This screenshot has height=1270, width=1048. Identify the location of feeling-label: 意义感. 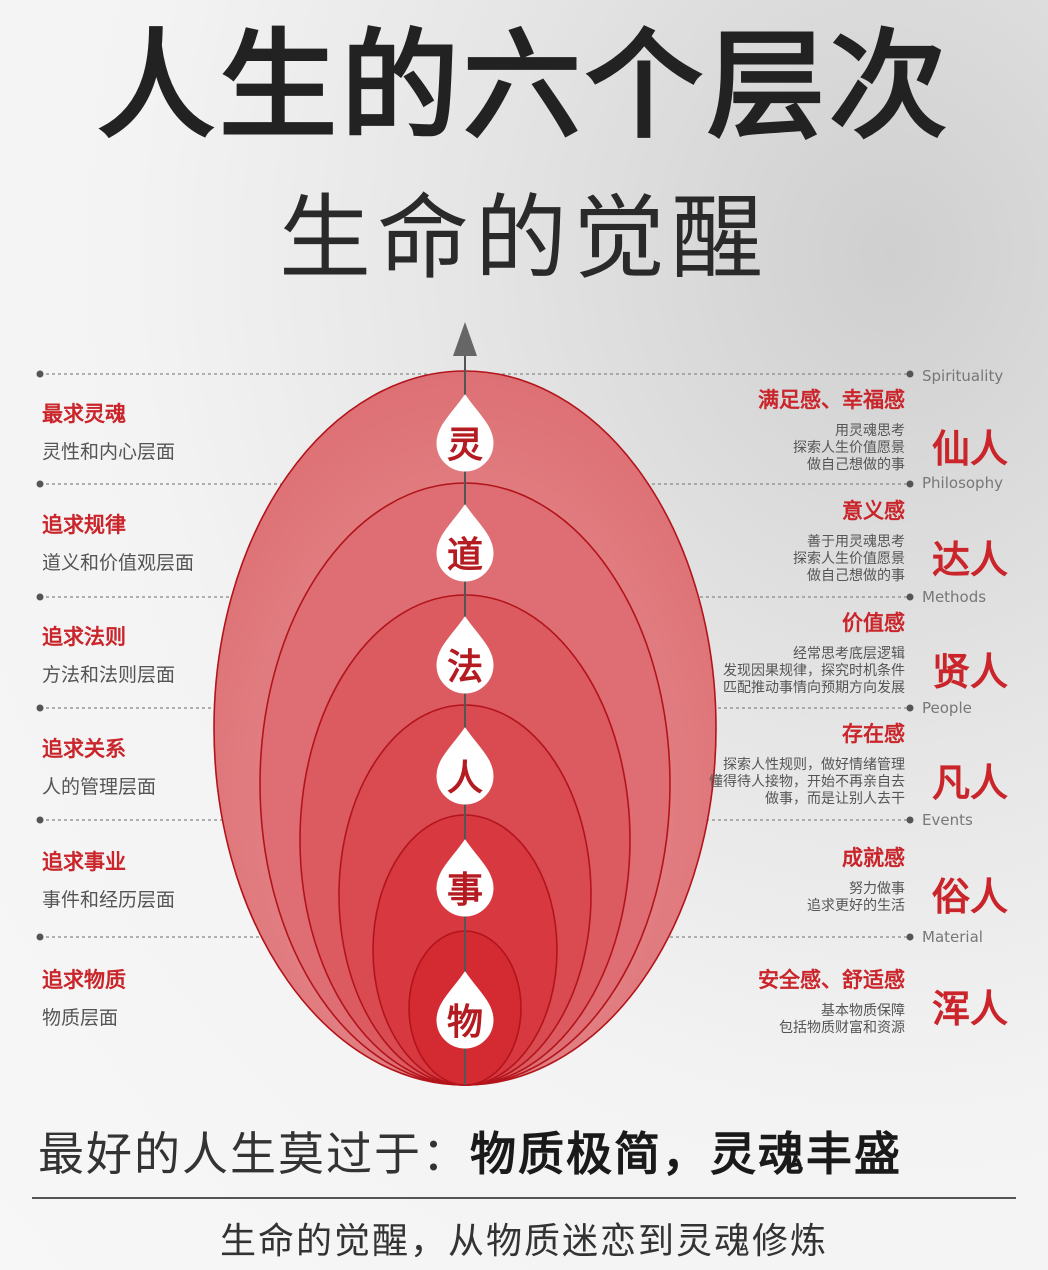
(873, 511).